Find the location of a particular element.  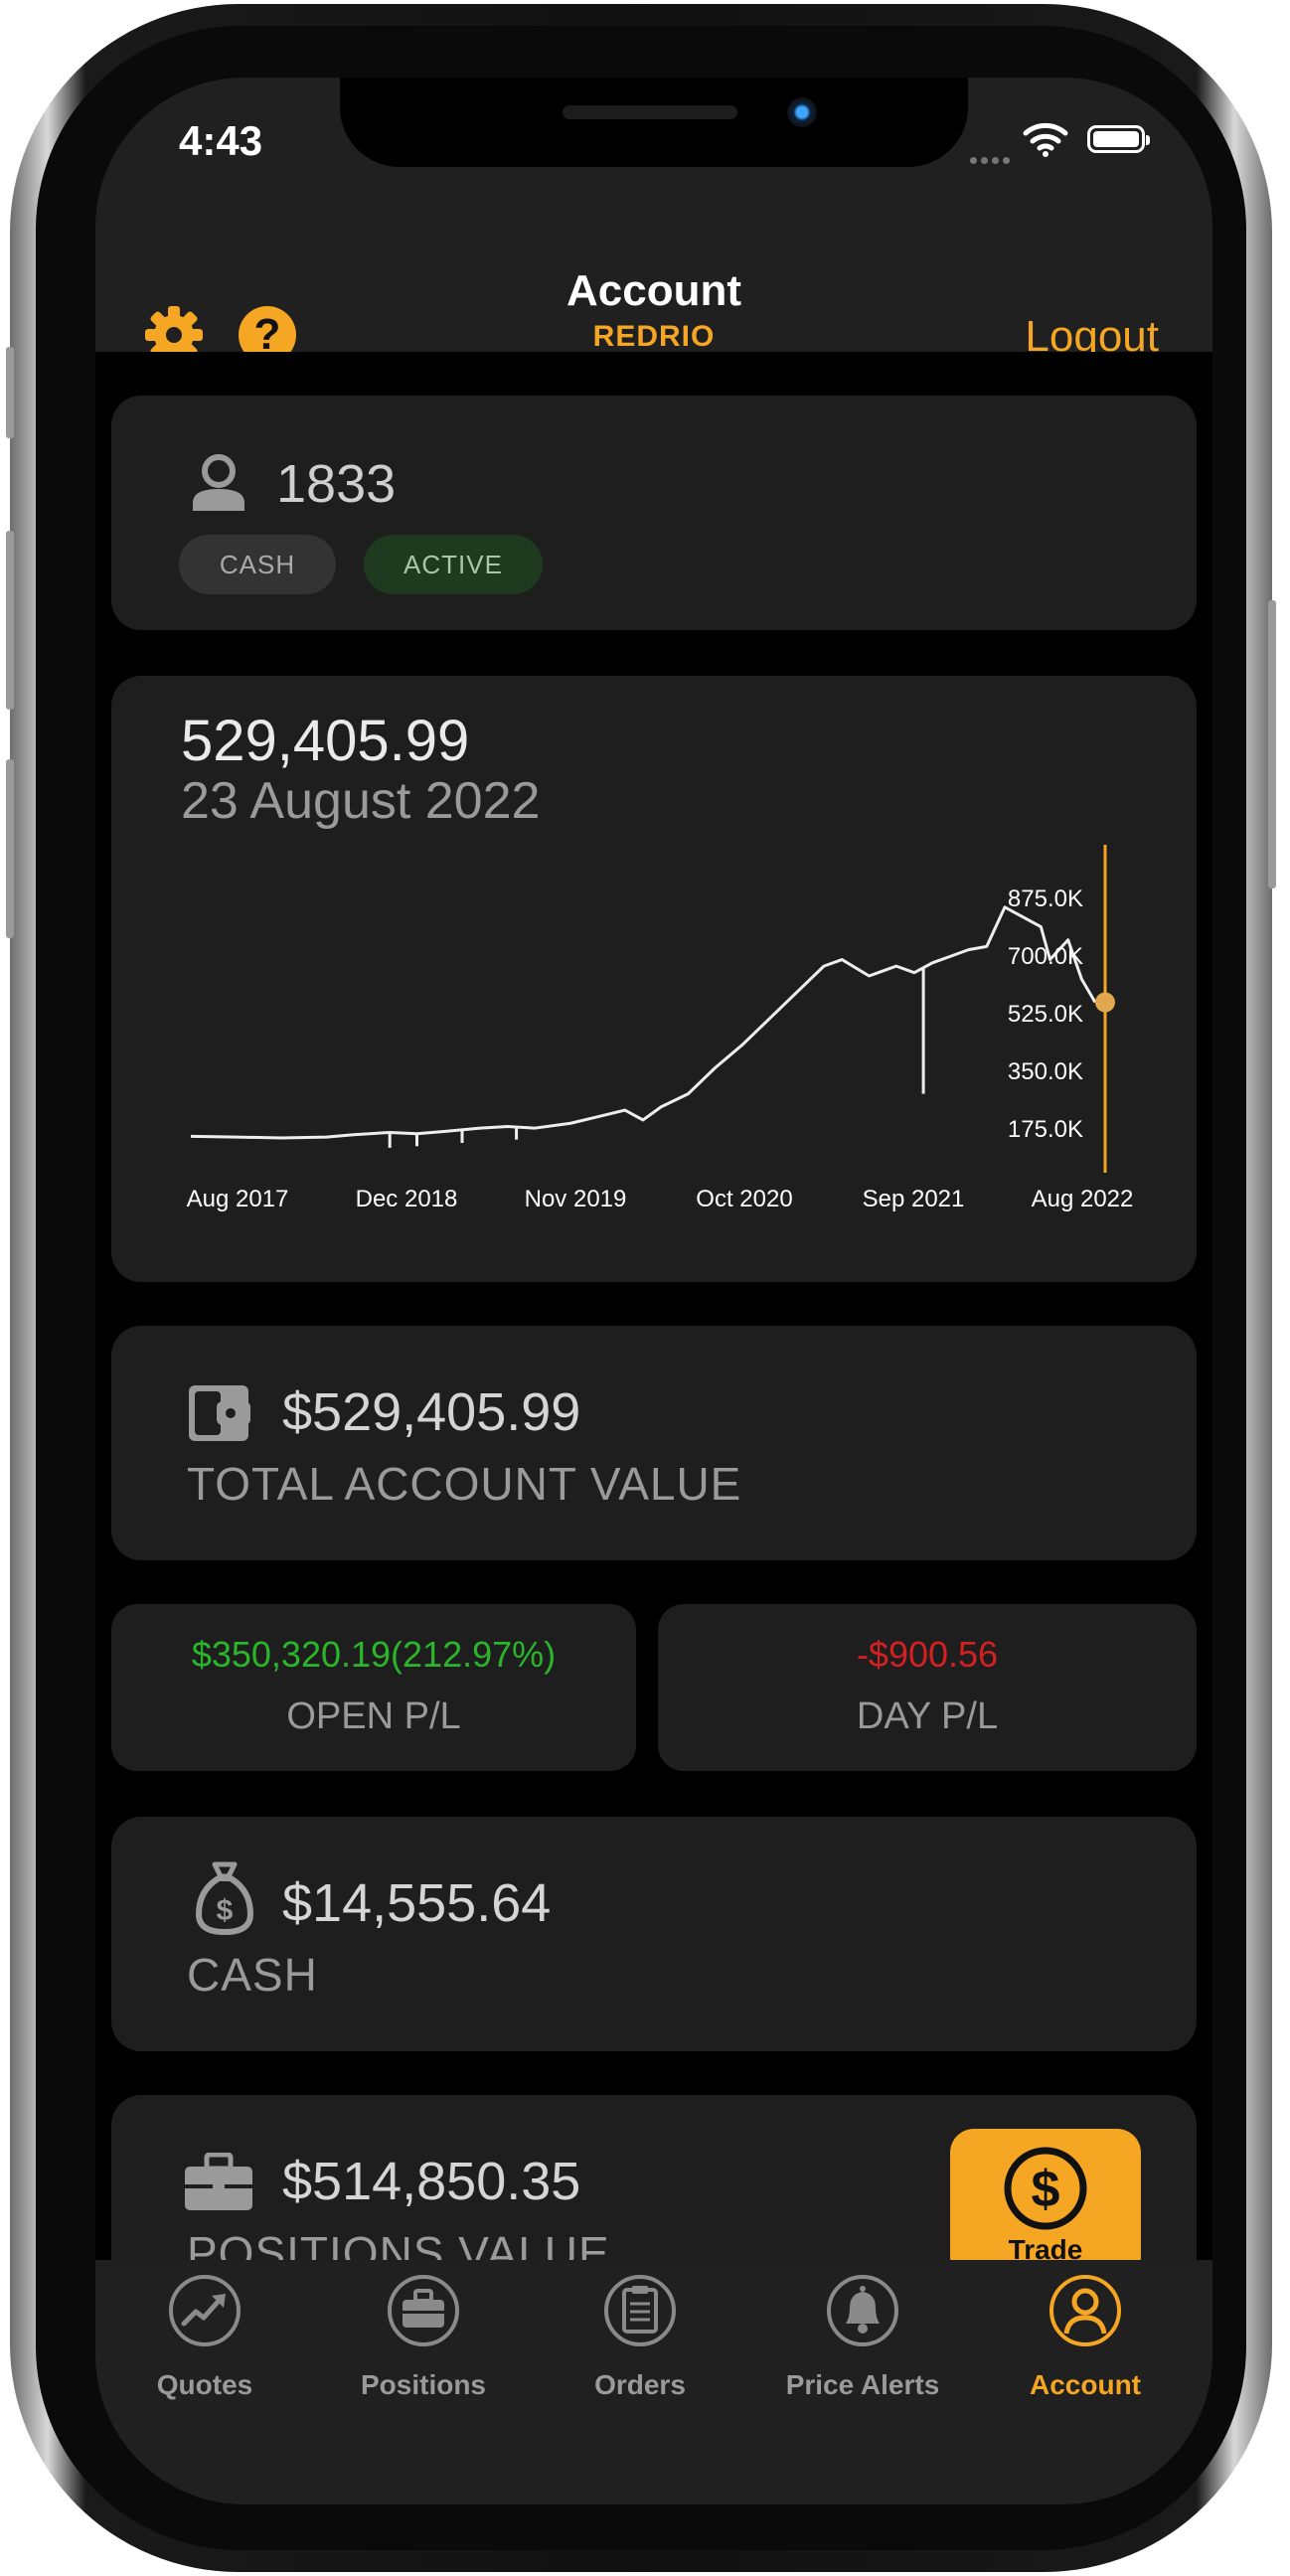

day-pl-value: -$900.56 is located at coordinates (927, 1654).